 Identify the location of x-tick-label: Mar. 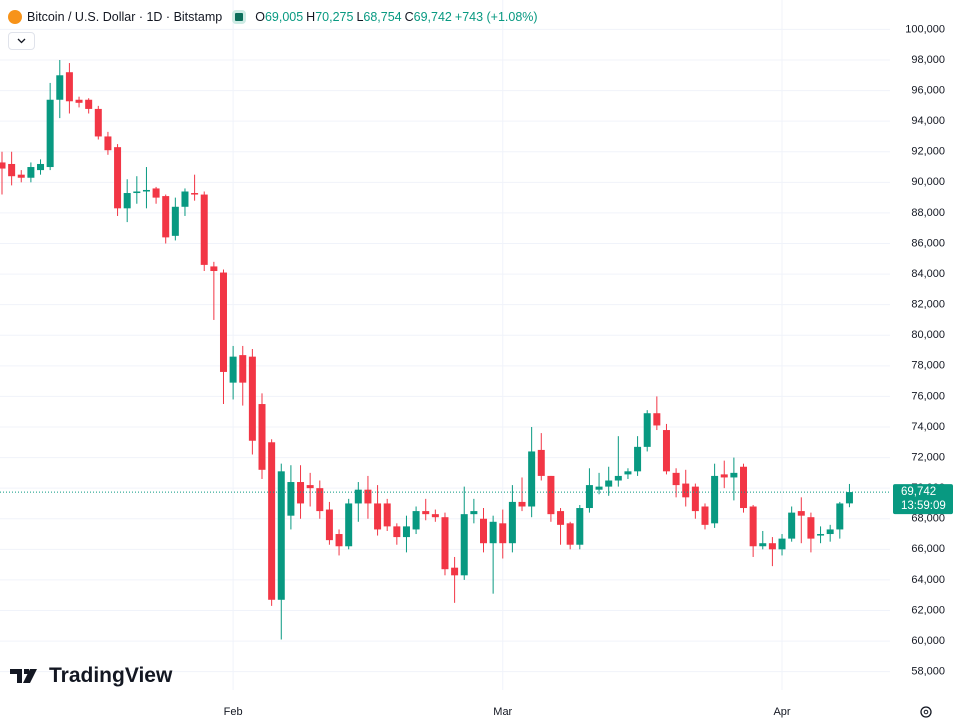
(502, 712).